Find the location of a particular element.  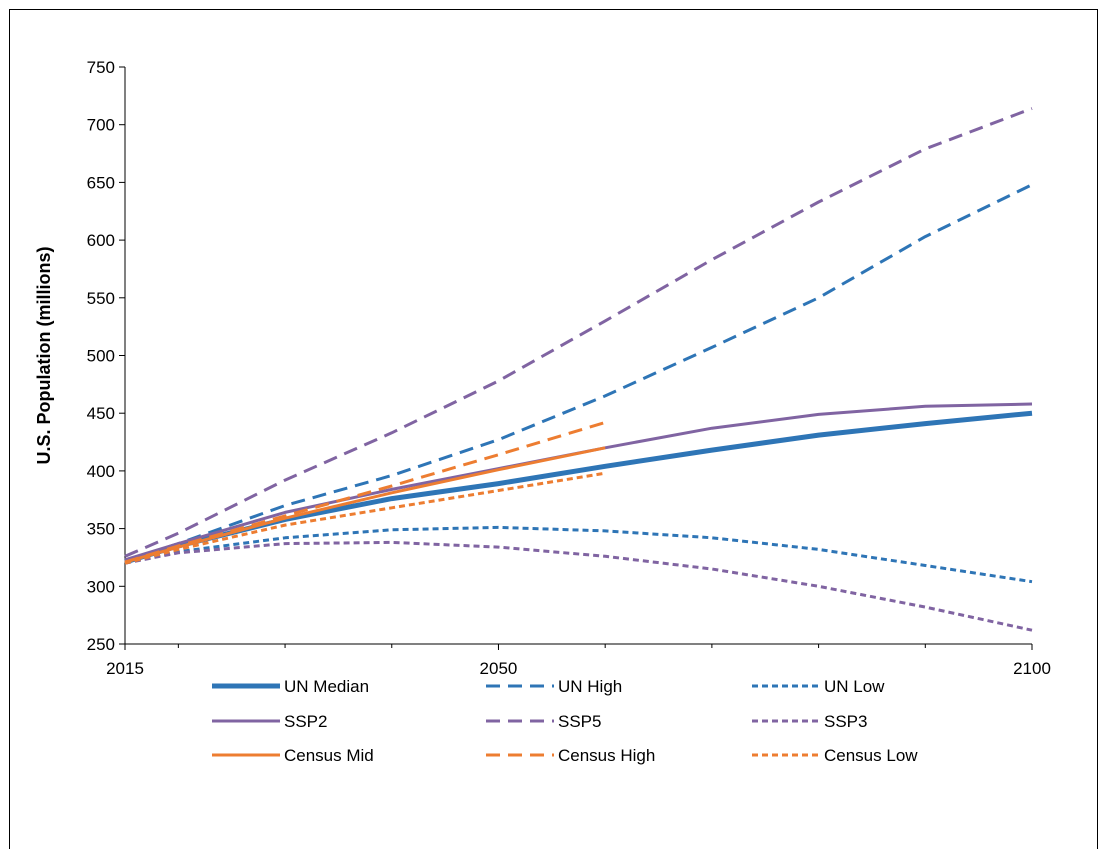

y-tick-label: 600 is located at coordinates (101, 240).